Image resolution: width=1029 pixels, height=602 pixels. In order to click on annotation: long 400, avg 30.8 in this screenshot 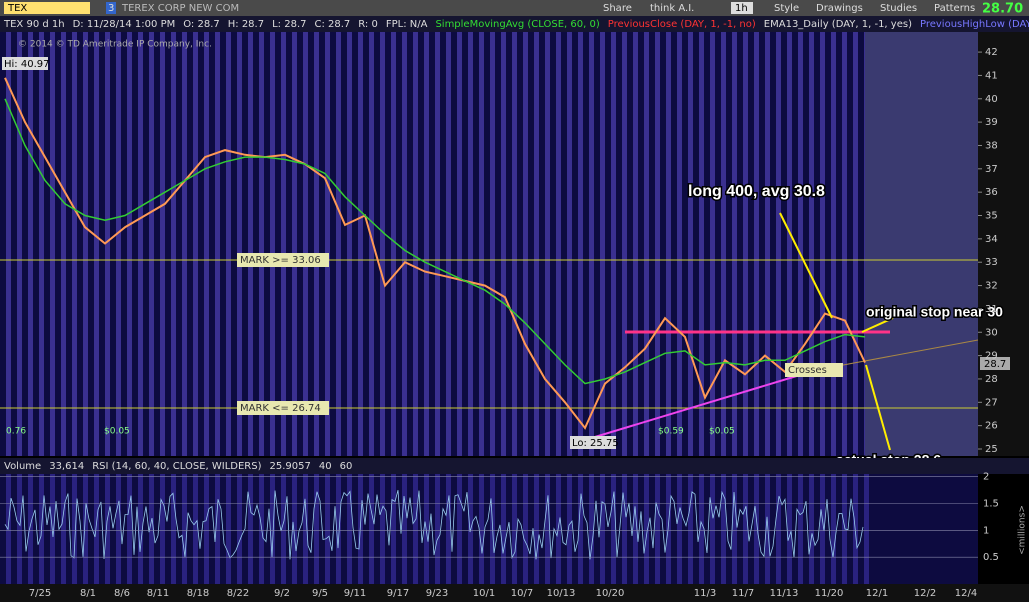, I will do `click(756, 191)`.